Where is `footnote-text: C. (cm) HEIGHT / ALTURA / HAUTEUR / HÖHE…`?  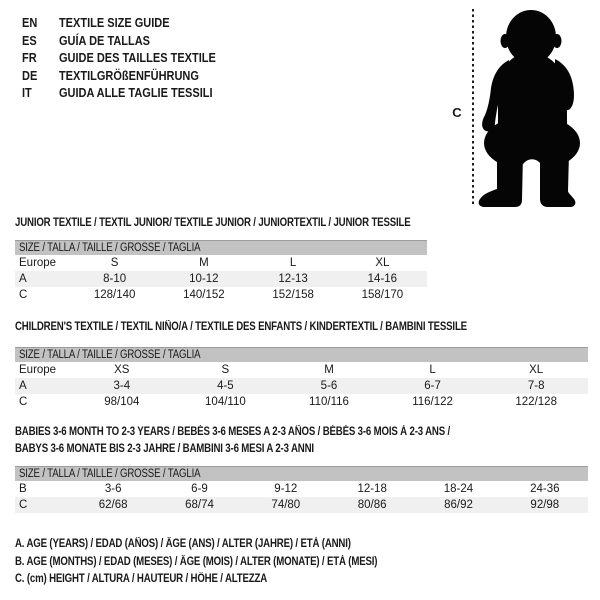
footnote-text: C. (cm) HEIGHT / ALTURA / HAUTEUR / HÖHE… is located at coordinates (141, 579).